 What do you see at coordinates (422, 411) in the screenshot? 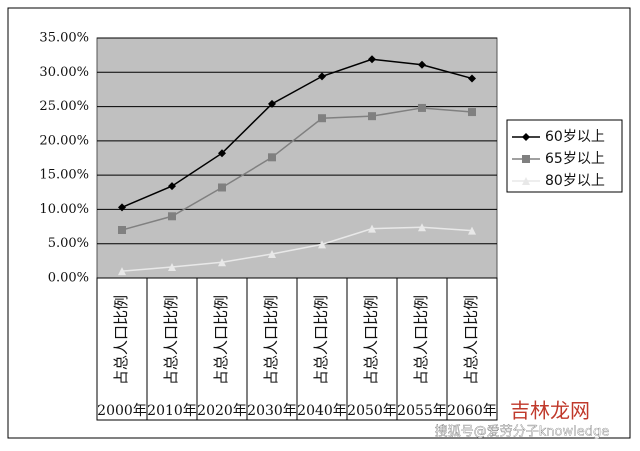
I see `x-tick-label: 2055年` at bounding box center [422, 411].